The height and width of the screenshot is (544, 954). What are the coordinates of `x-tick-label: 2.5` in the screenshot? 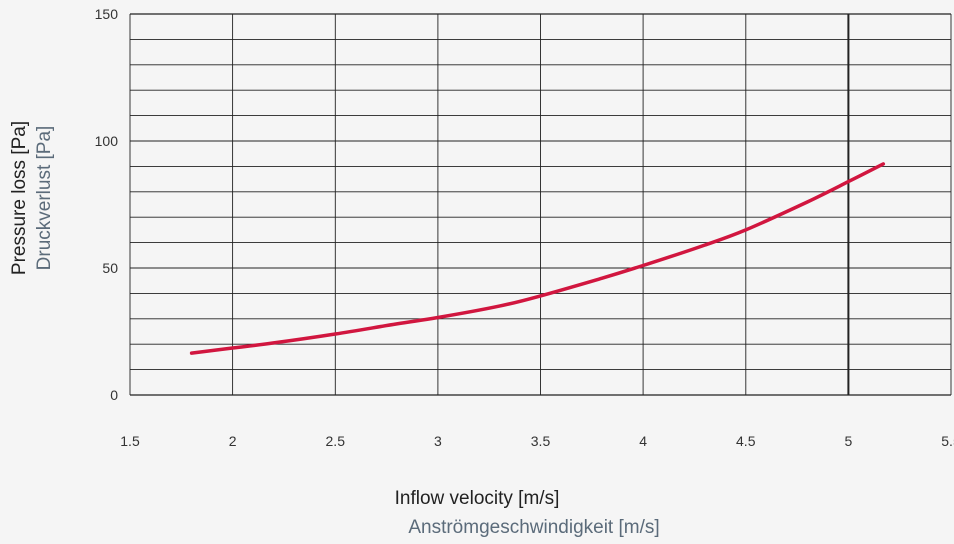 It's located at (336, 441).